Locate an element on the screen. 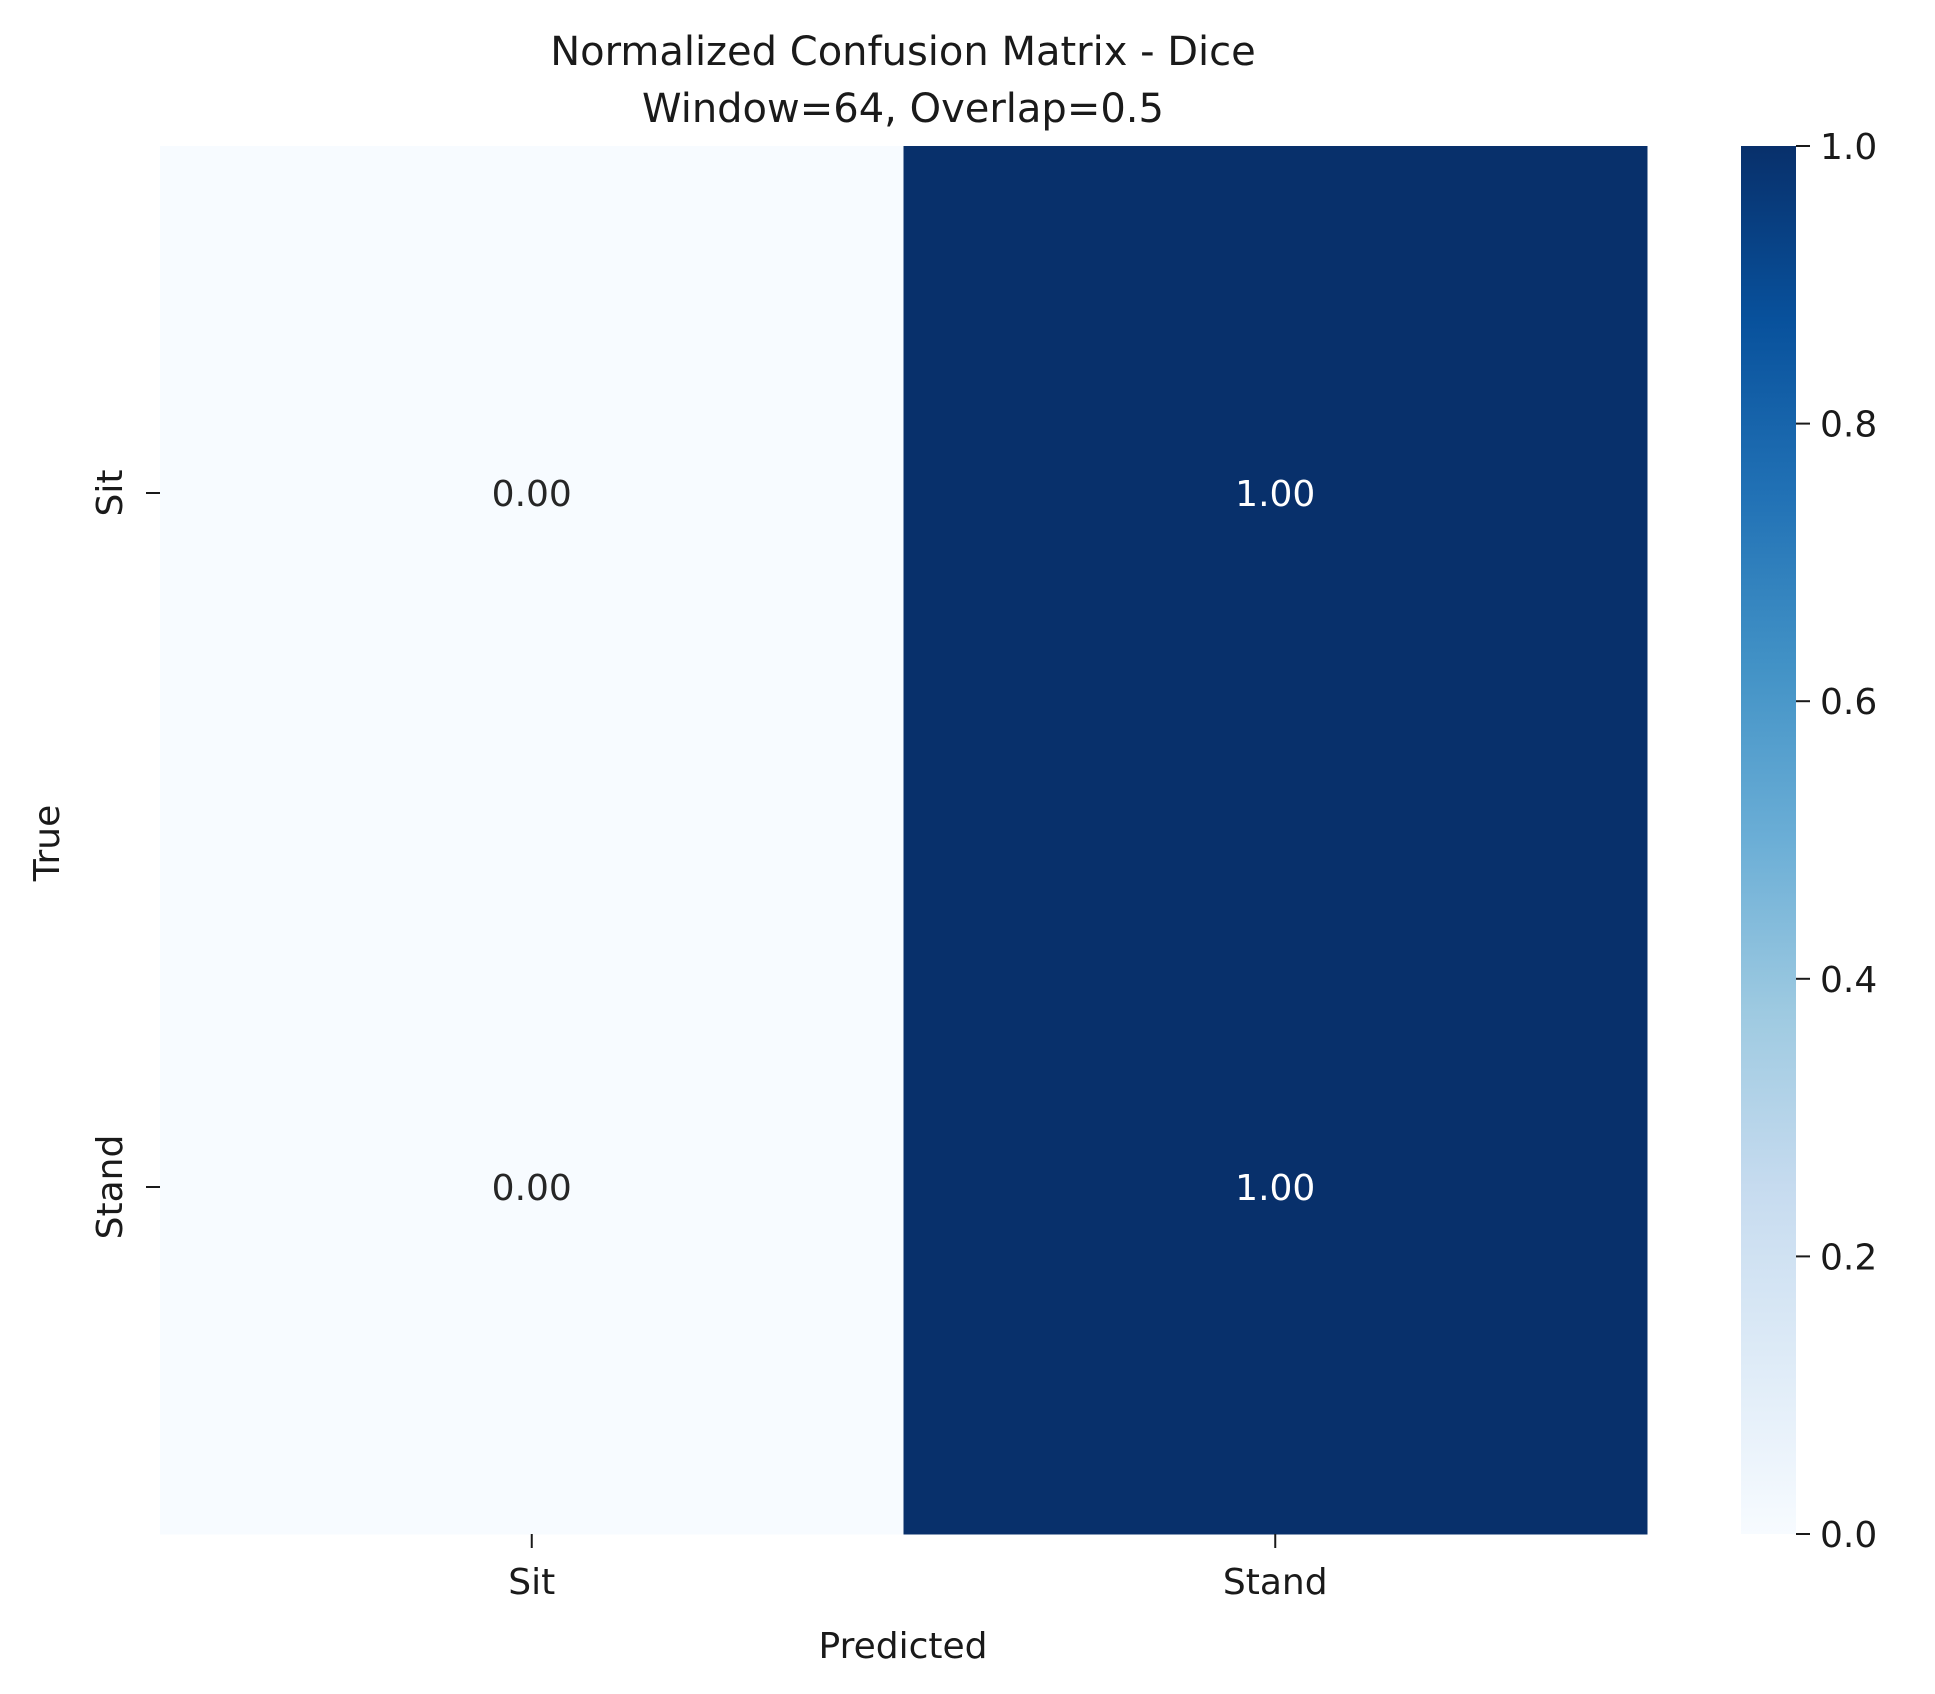  colorbar is located at coordinates (1768, 840).